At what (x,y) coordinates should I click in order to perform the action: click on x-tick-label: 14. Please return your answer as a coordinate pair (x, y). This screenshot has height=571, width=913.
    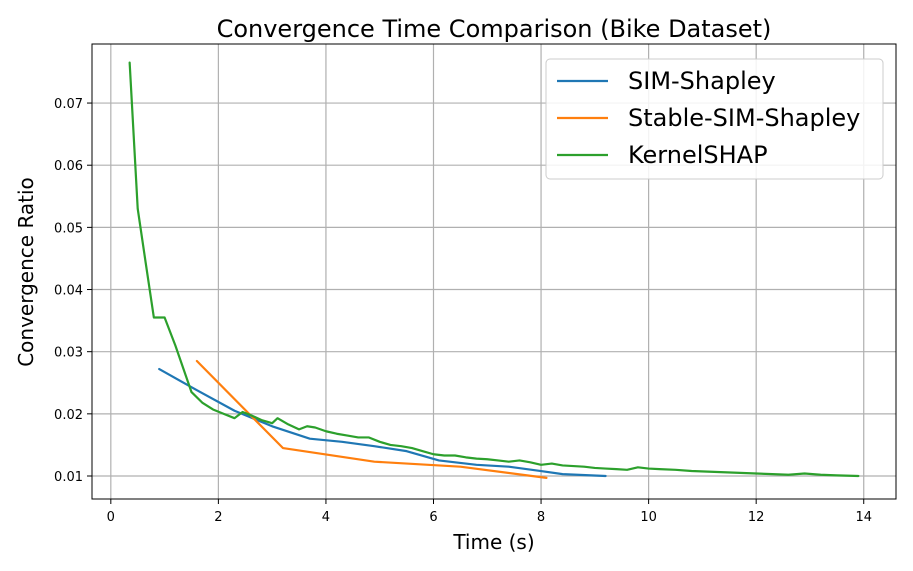
    Looking at the image, I should click on (863, 517).